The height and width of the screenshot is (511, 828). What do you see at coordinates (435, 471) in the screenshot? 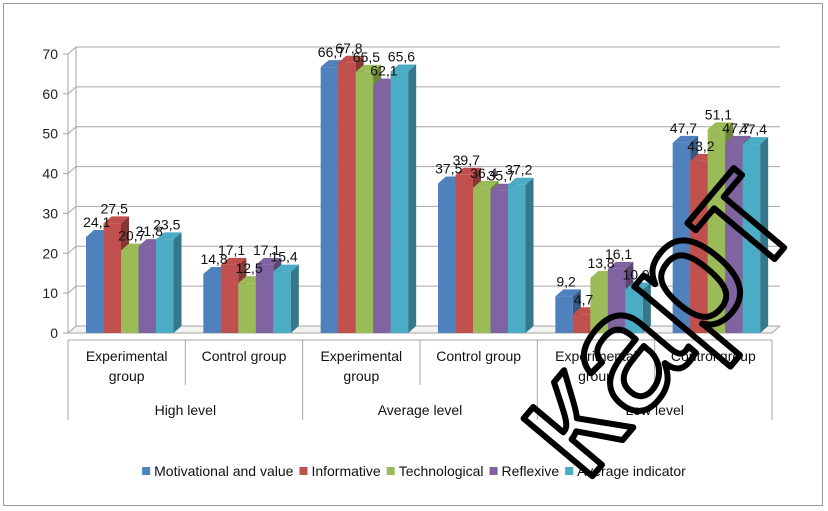
I see `legend-item: Technological` at bounding box center [435, 471].